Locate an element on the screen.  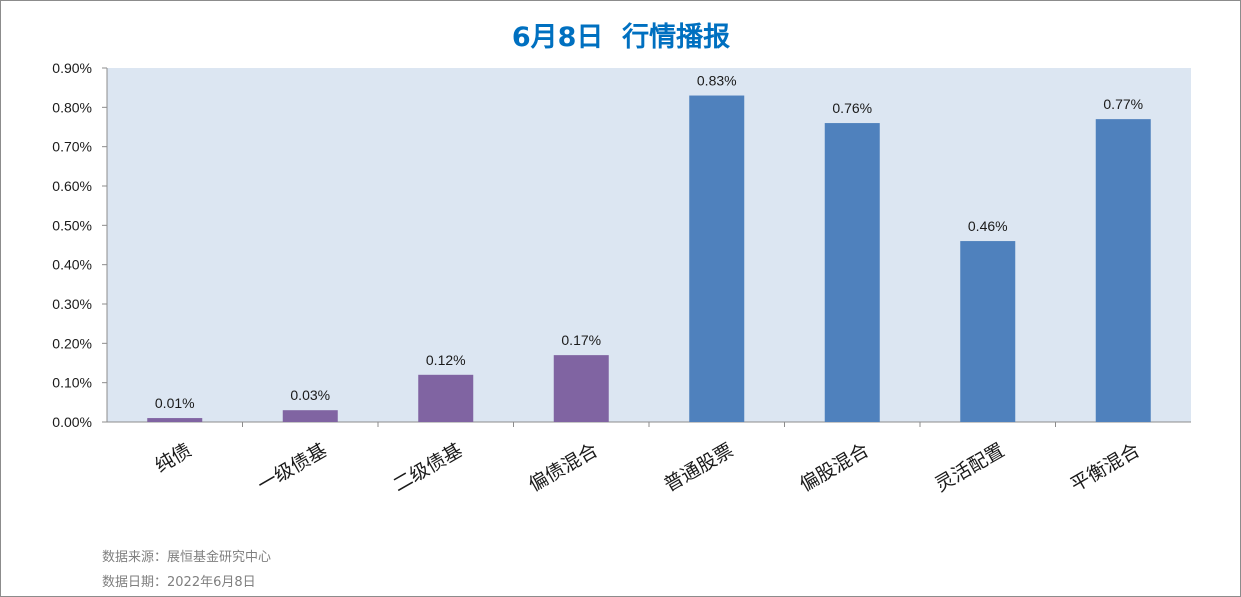
y-tick-label: 0.00% is located at coordinates (72, 422).